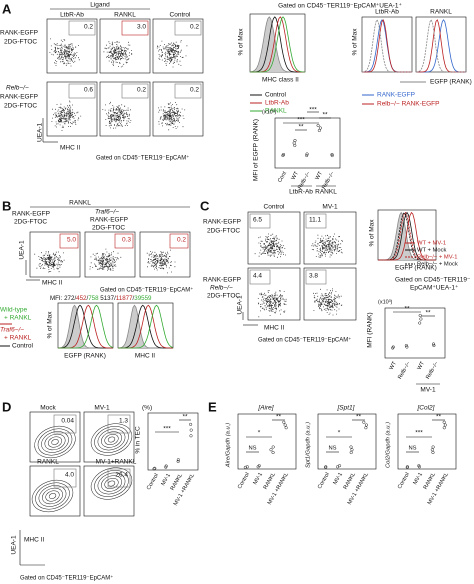 This screenshot has height=584, width=474. Describe the element at coordinates (257, 220) in the screenshot. I see `gate-value: 6.5` at that location.